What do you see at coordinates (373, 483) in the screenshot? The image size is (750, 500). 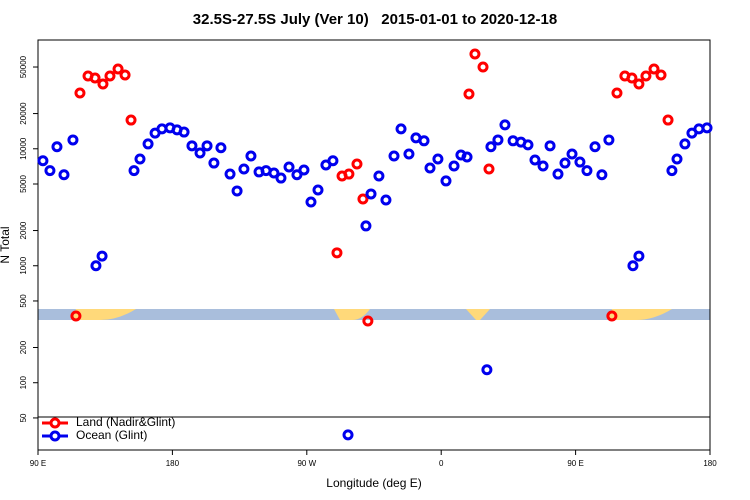 I see `x-axis-label: Longitude (deg E)` at bounding box center [373, 483].